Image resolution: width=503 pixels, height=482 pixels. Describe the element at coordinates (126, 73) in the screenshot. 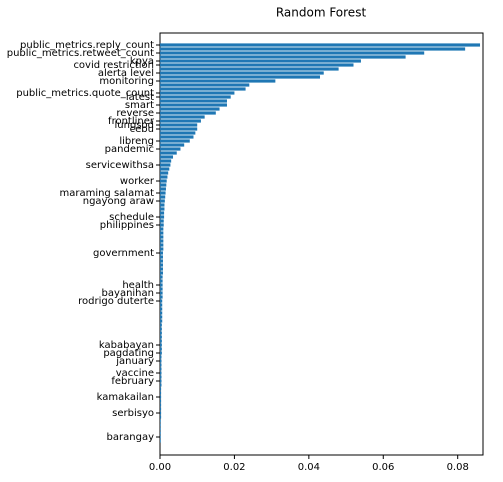

I see `y-tick-label: alerta level` at that location.